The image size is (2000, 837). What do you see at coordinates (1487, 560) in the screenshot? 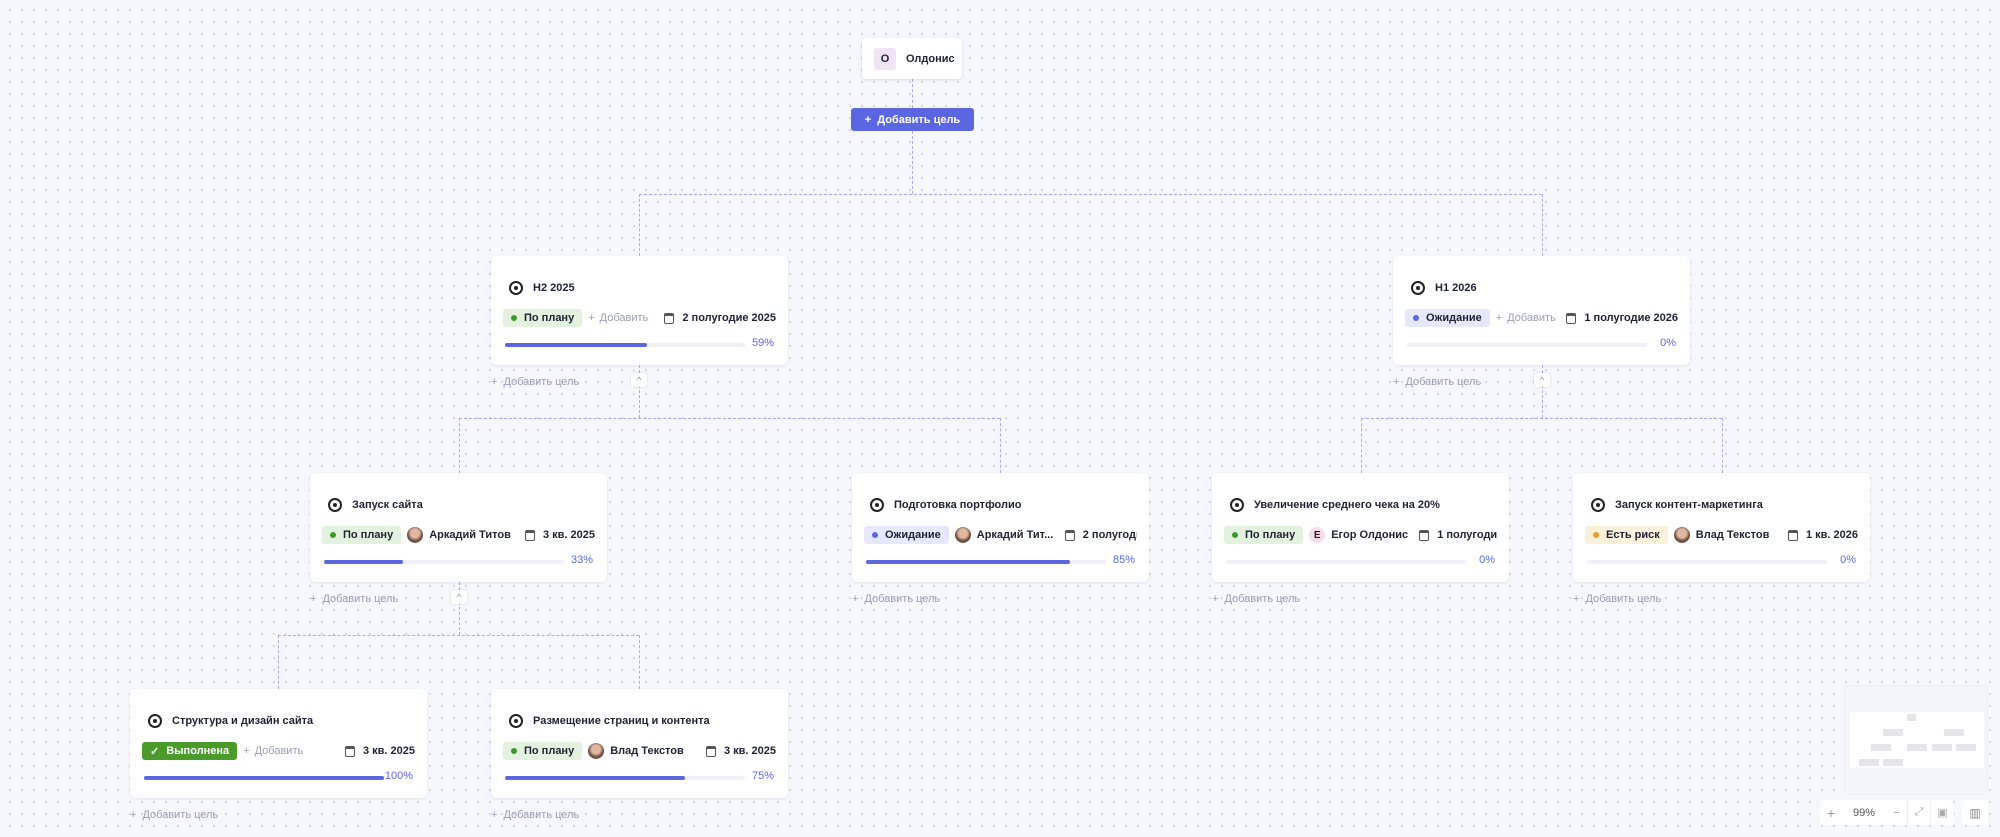
I see `progress-percent: 0%` at bounding box center [1487, 560].